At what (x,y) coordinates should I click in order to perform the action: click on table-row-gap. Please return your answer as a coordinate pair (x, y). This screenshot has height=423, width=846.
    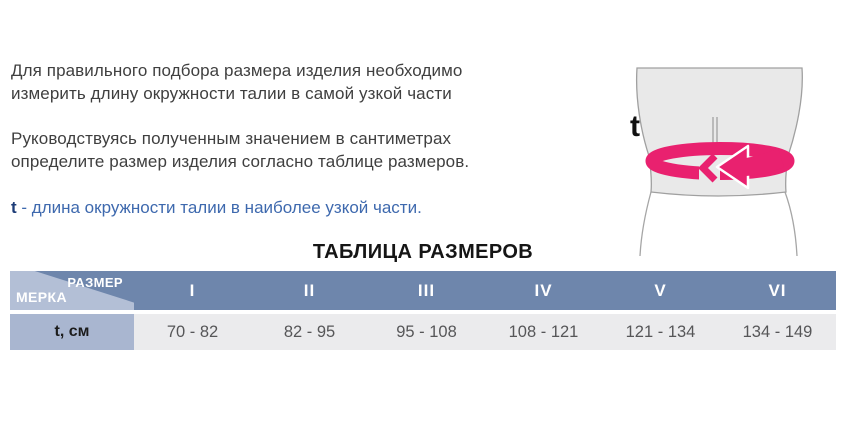
    Looking at the image, I should click on (423, 312).